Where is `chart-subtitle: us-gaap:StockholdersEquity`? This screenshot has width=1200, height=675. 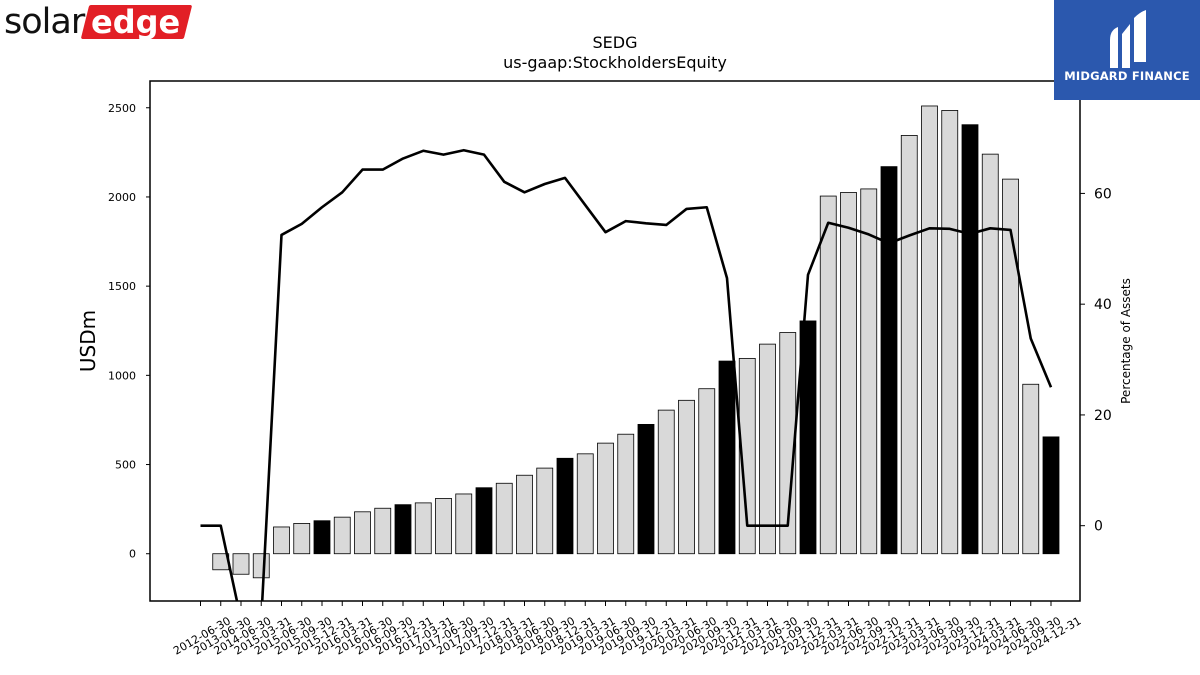
chart-subtitle: us-gaap:StockholdersEquity is located at coordinates (615, 62).